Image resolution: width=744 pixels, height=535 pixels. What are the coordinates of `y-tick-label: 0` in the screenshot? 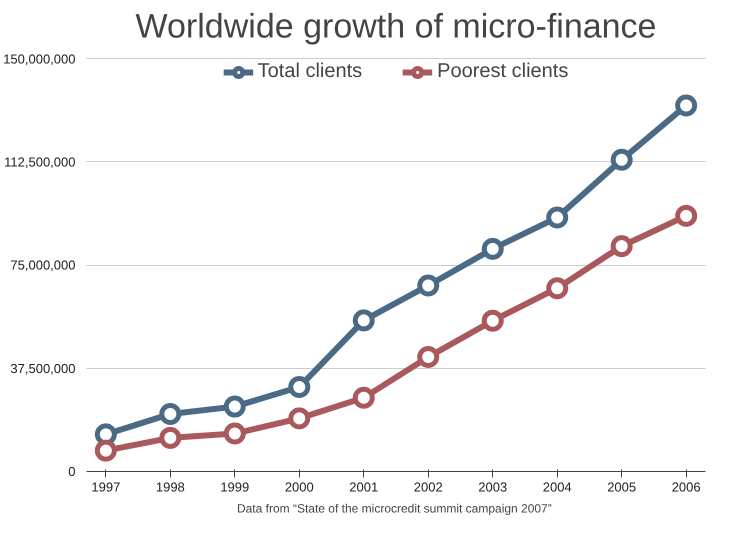 It's located at (72, 471).